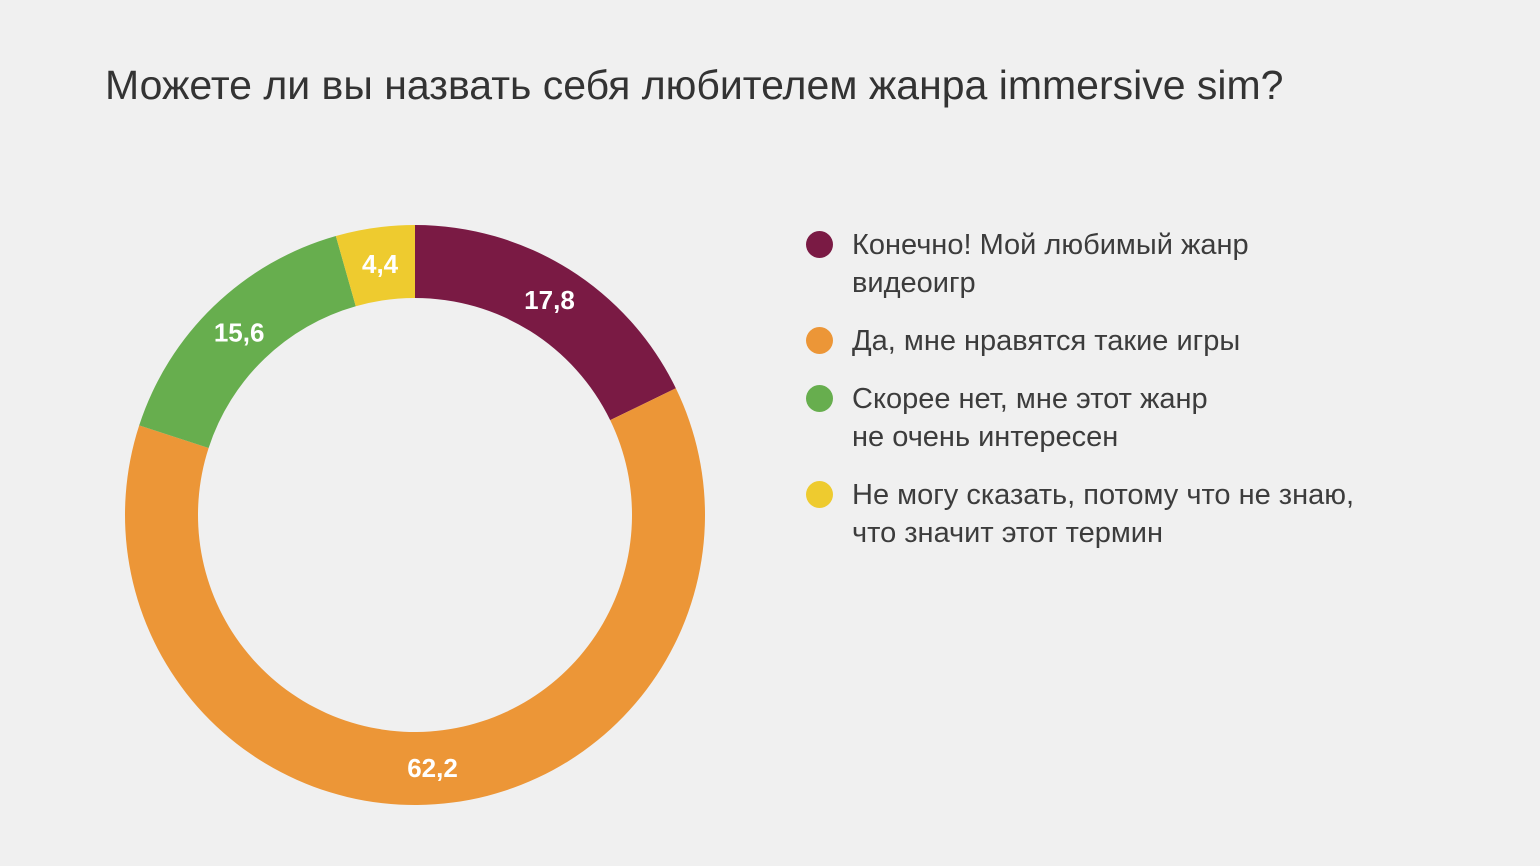  What do you see at coordinates (1050, 264) in the screenshot?
I see `legend-label-1: Конечно! Мой любимый жанр видеоигр` at bounding box center [1050, 264].